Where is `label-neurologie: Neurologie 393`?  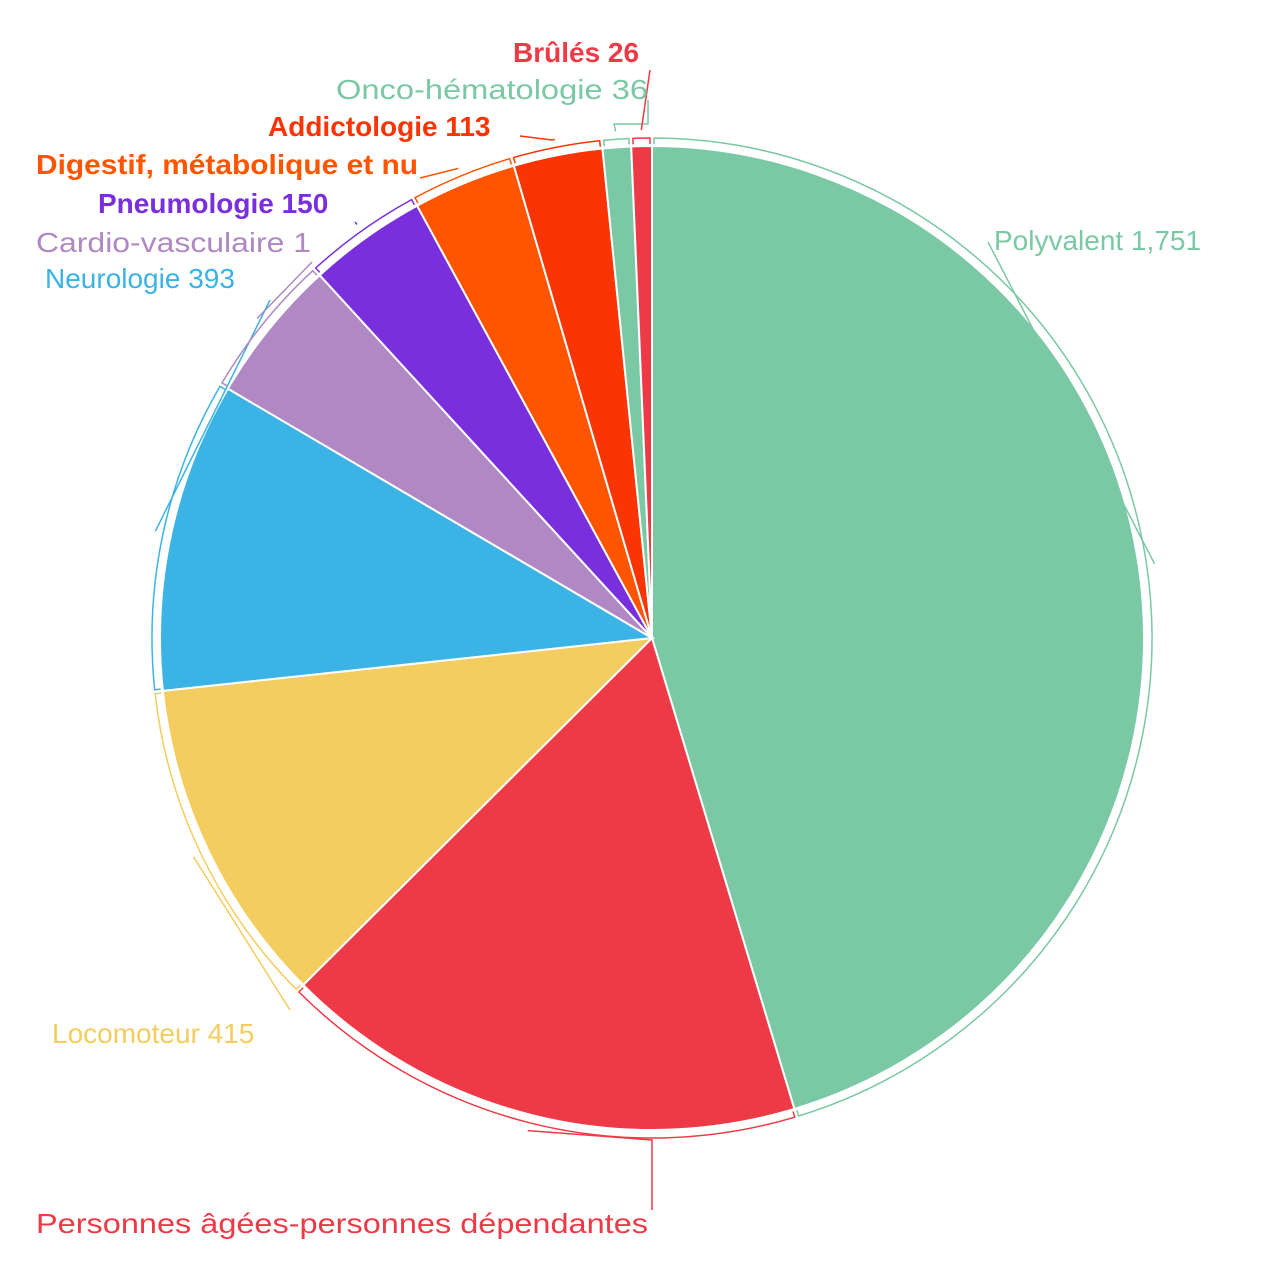 label-neurologie: Neurologie 393 is located at coordinates (140, 278).